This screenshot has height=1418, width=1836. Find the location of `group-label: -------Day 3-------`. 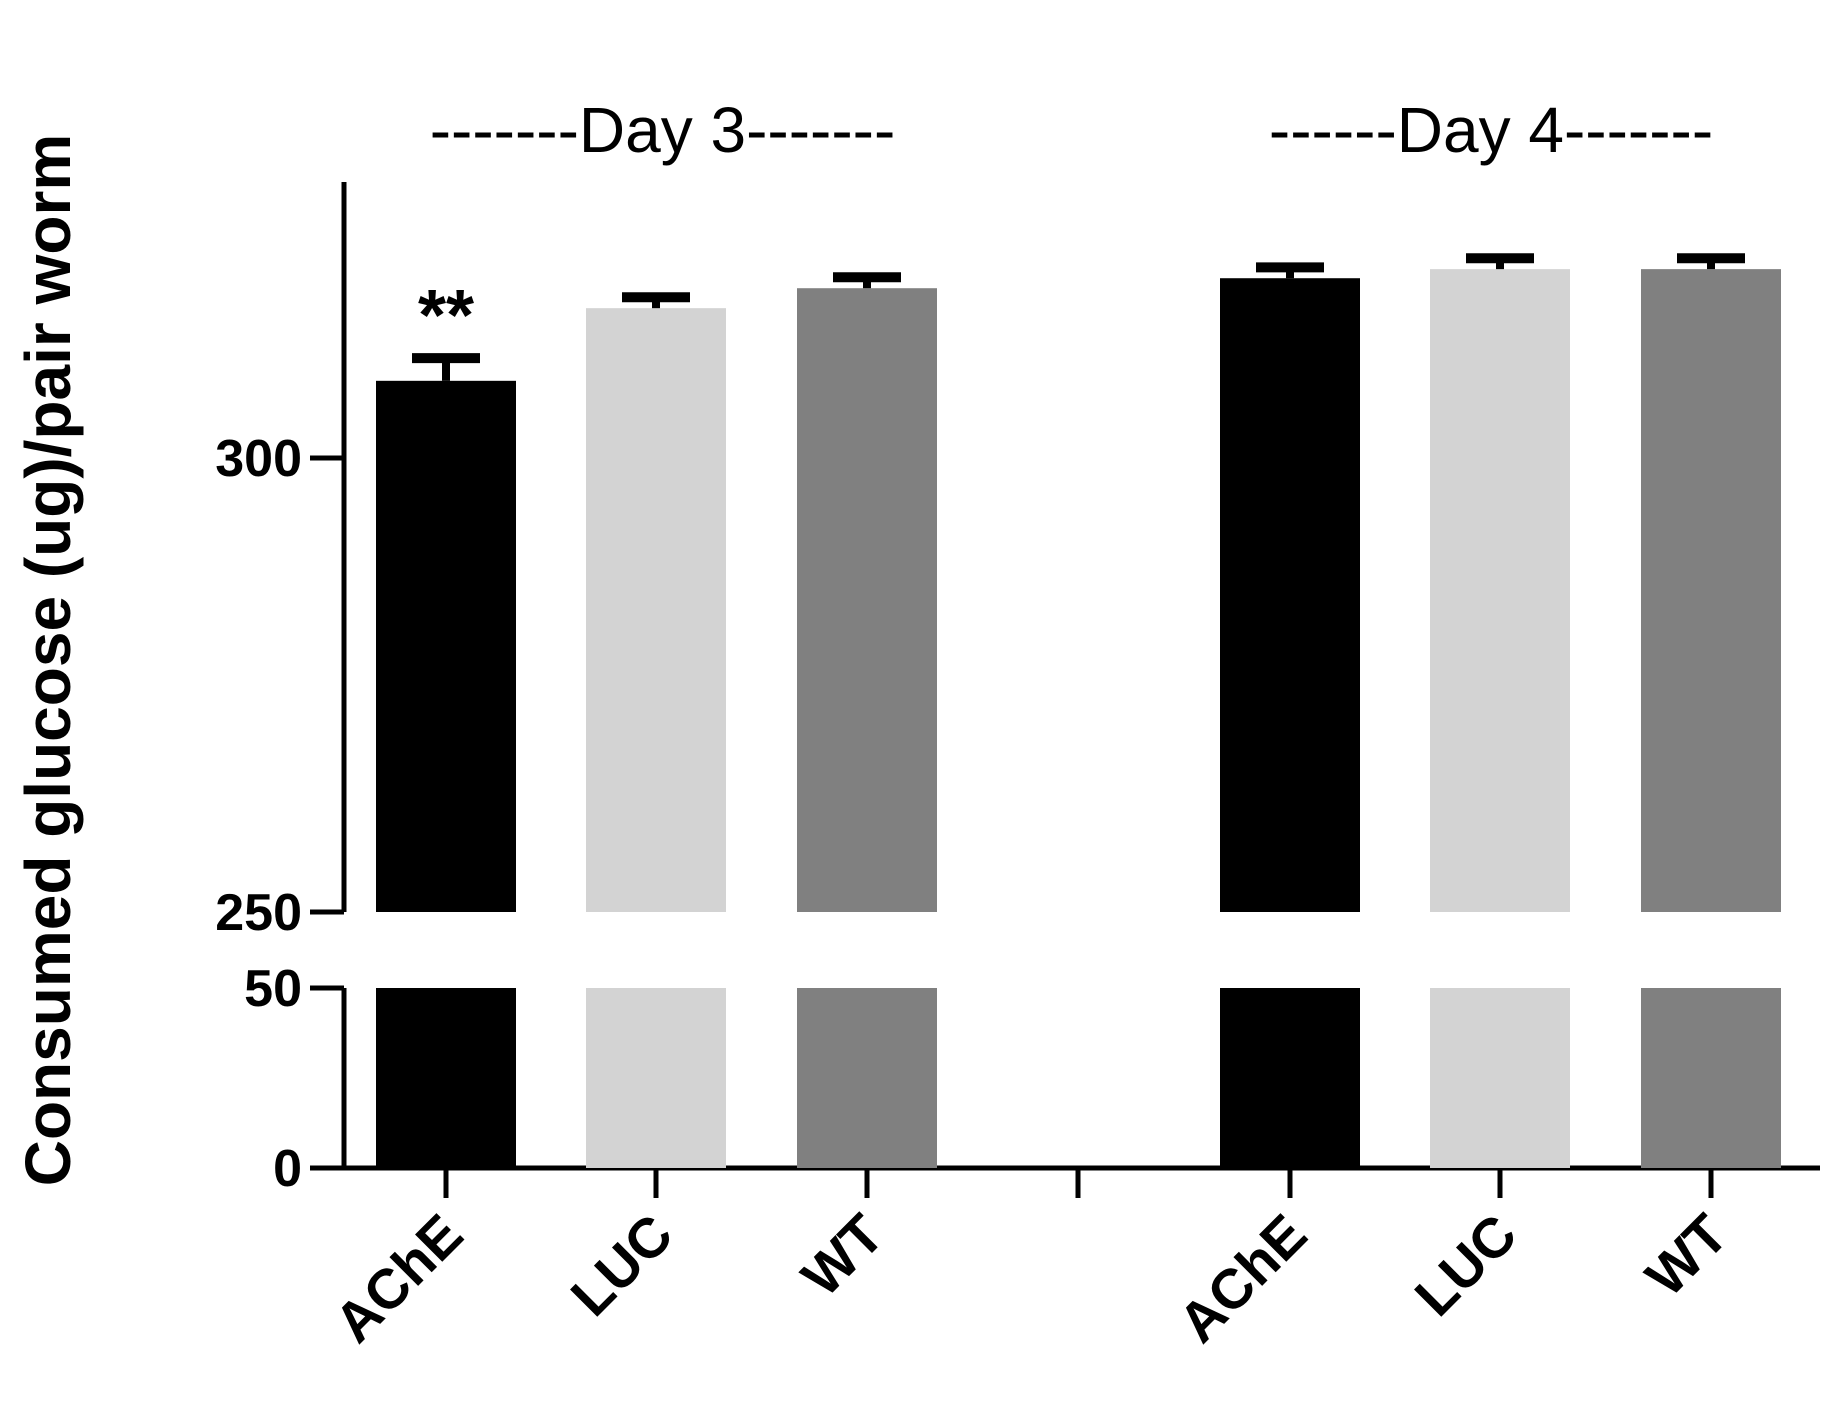

group-label: -------Day 3------- is located at coordinates (663, 130).